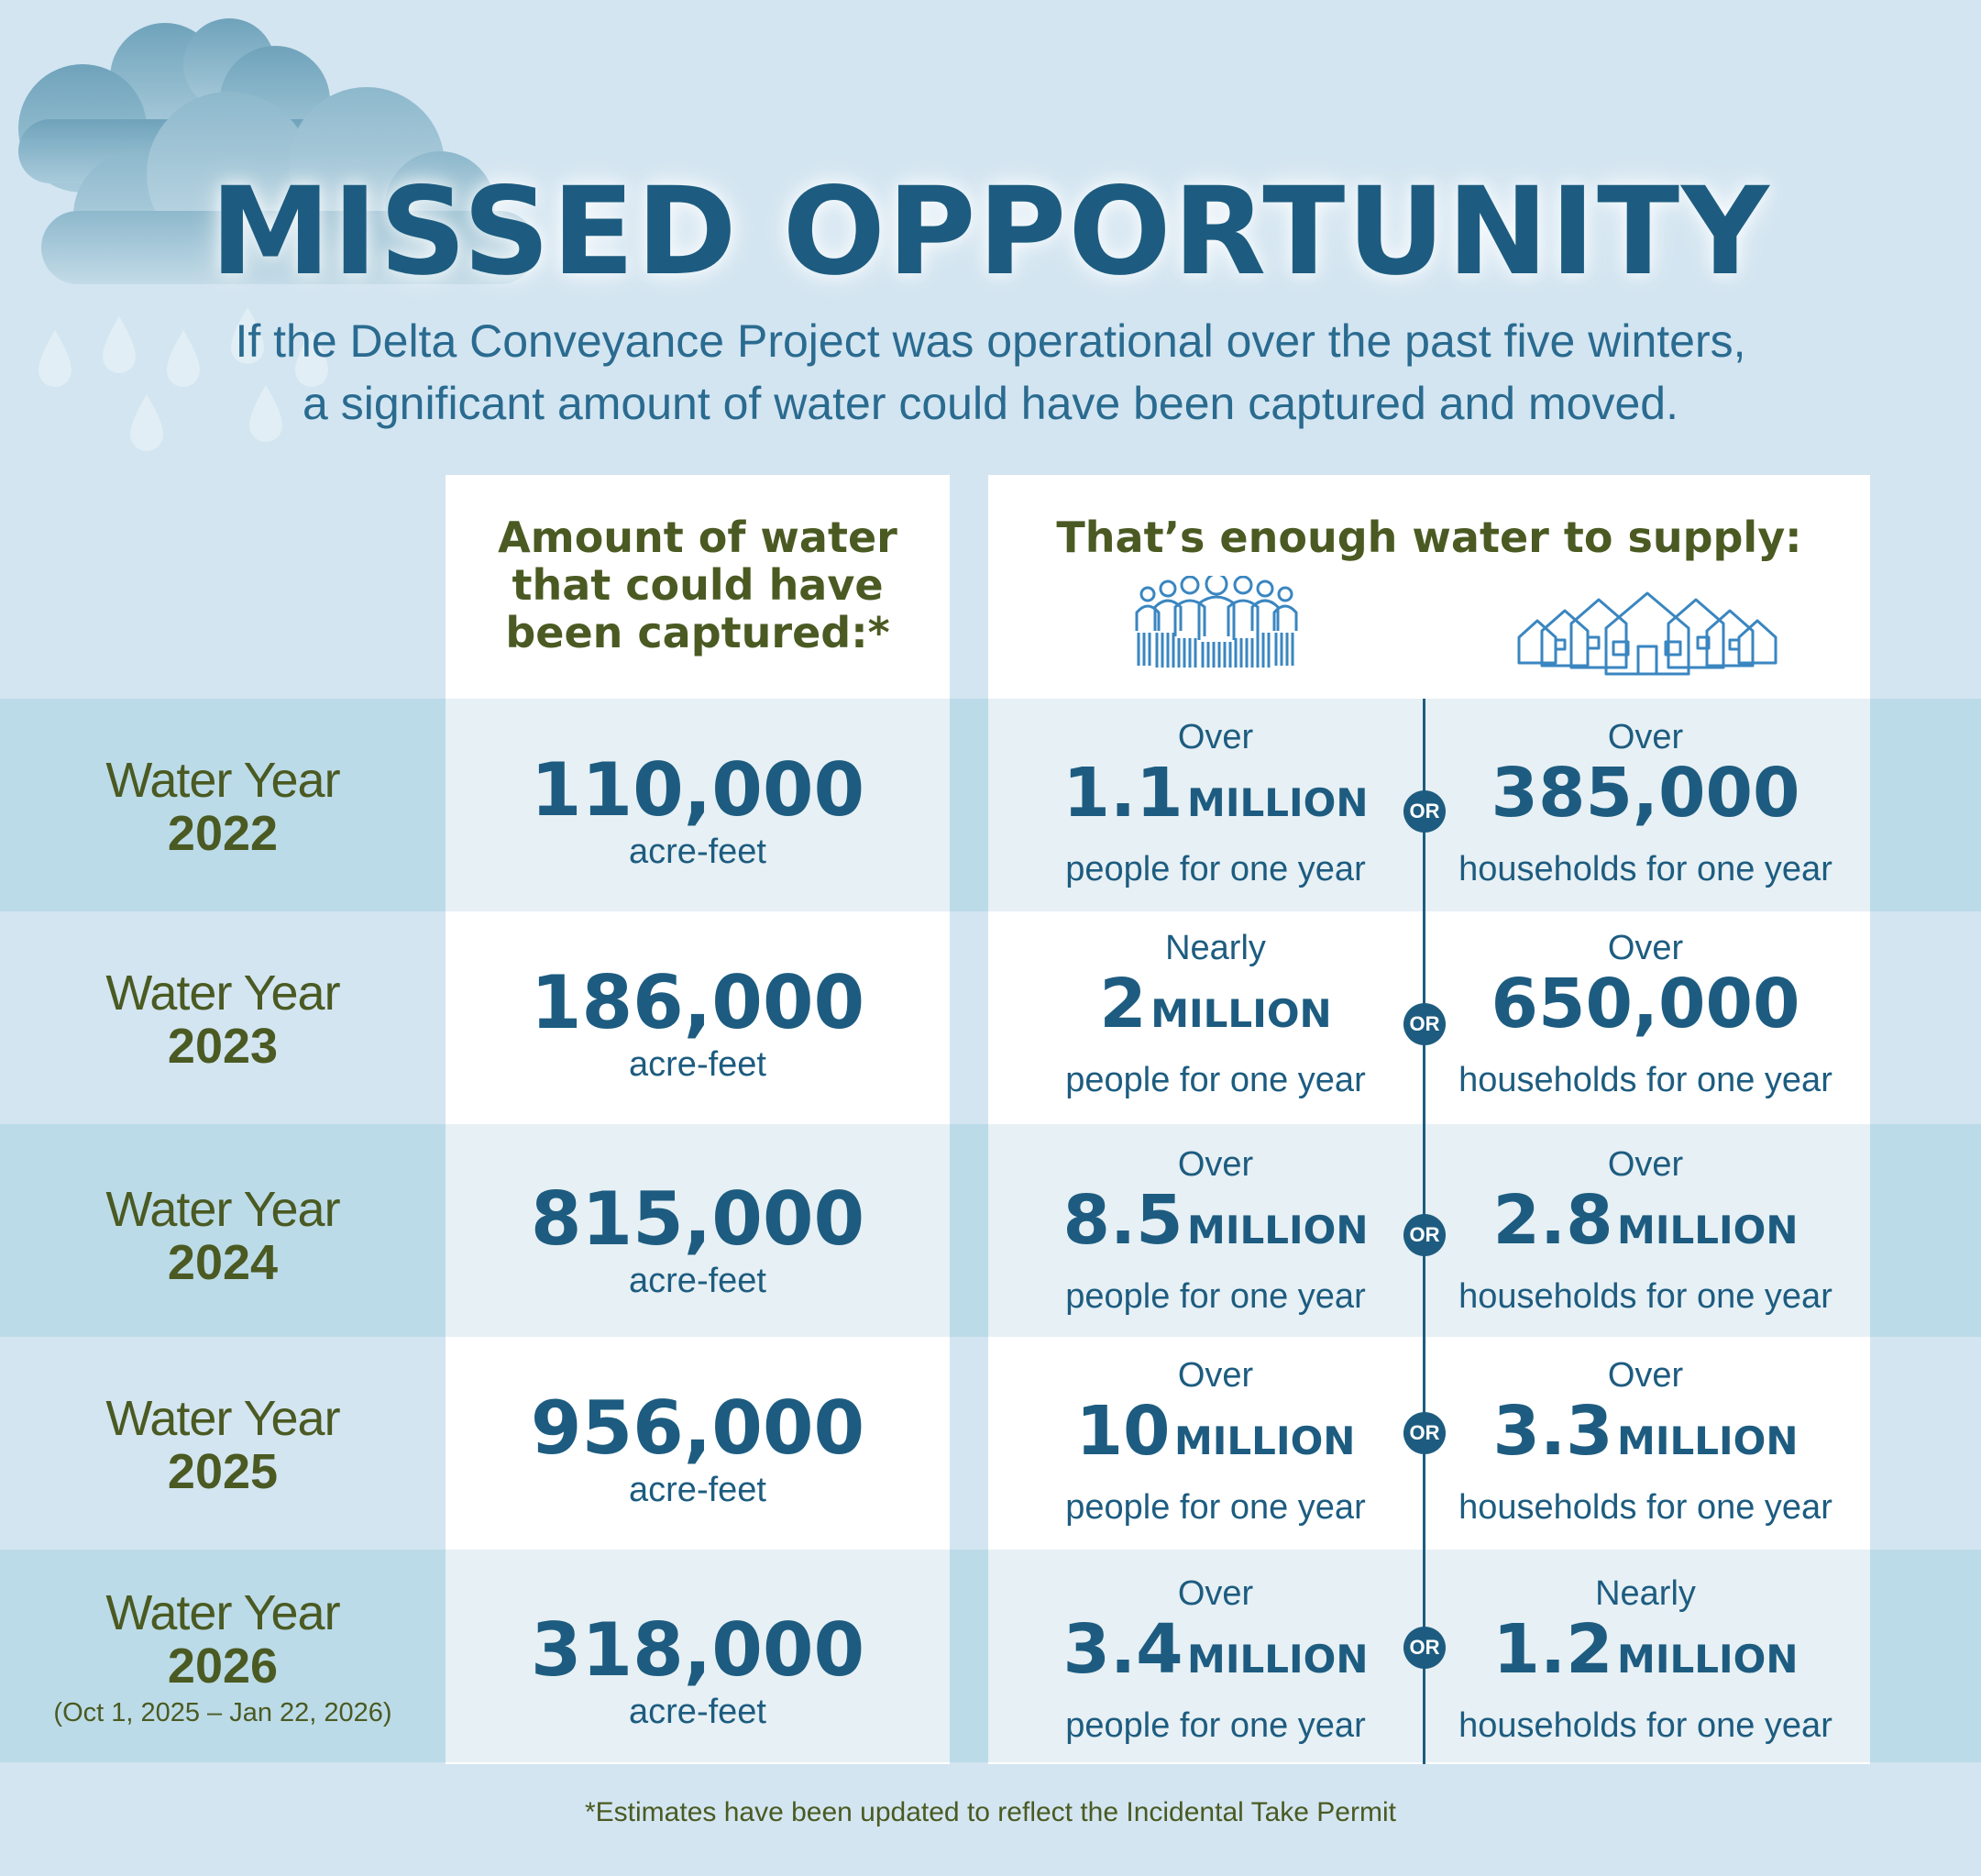 The width and height of the screenshot is (1981, 1876). Describe the element at coordinates (1429, 537) in the screenshot. I see `supply-column-header: That’s enough water to supply:` at that location.